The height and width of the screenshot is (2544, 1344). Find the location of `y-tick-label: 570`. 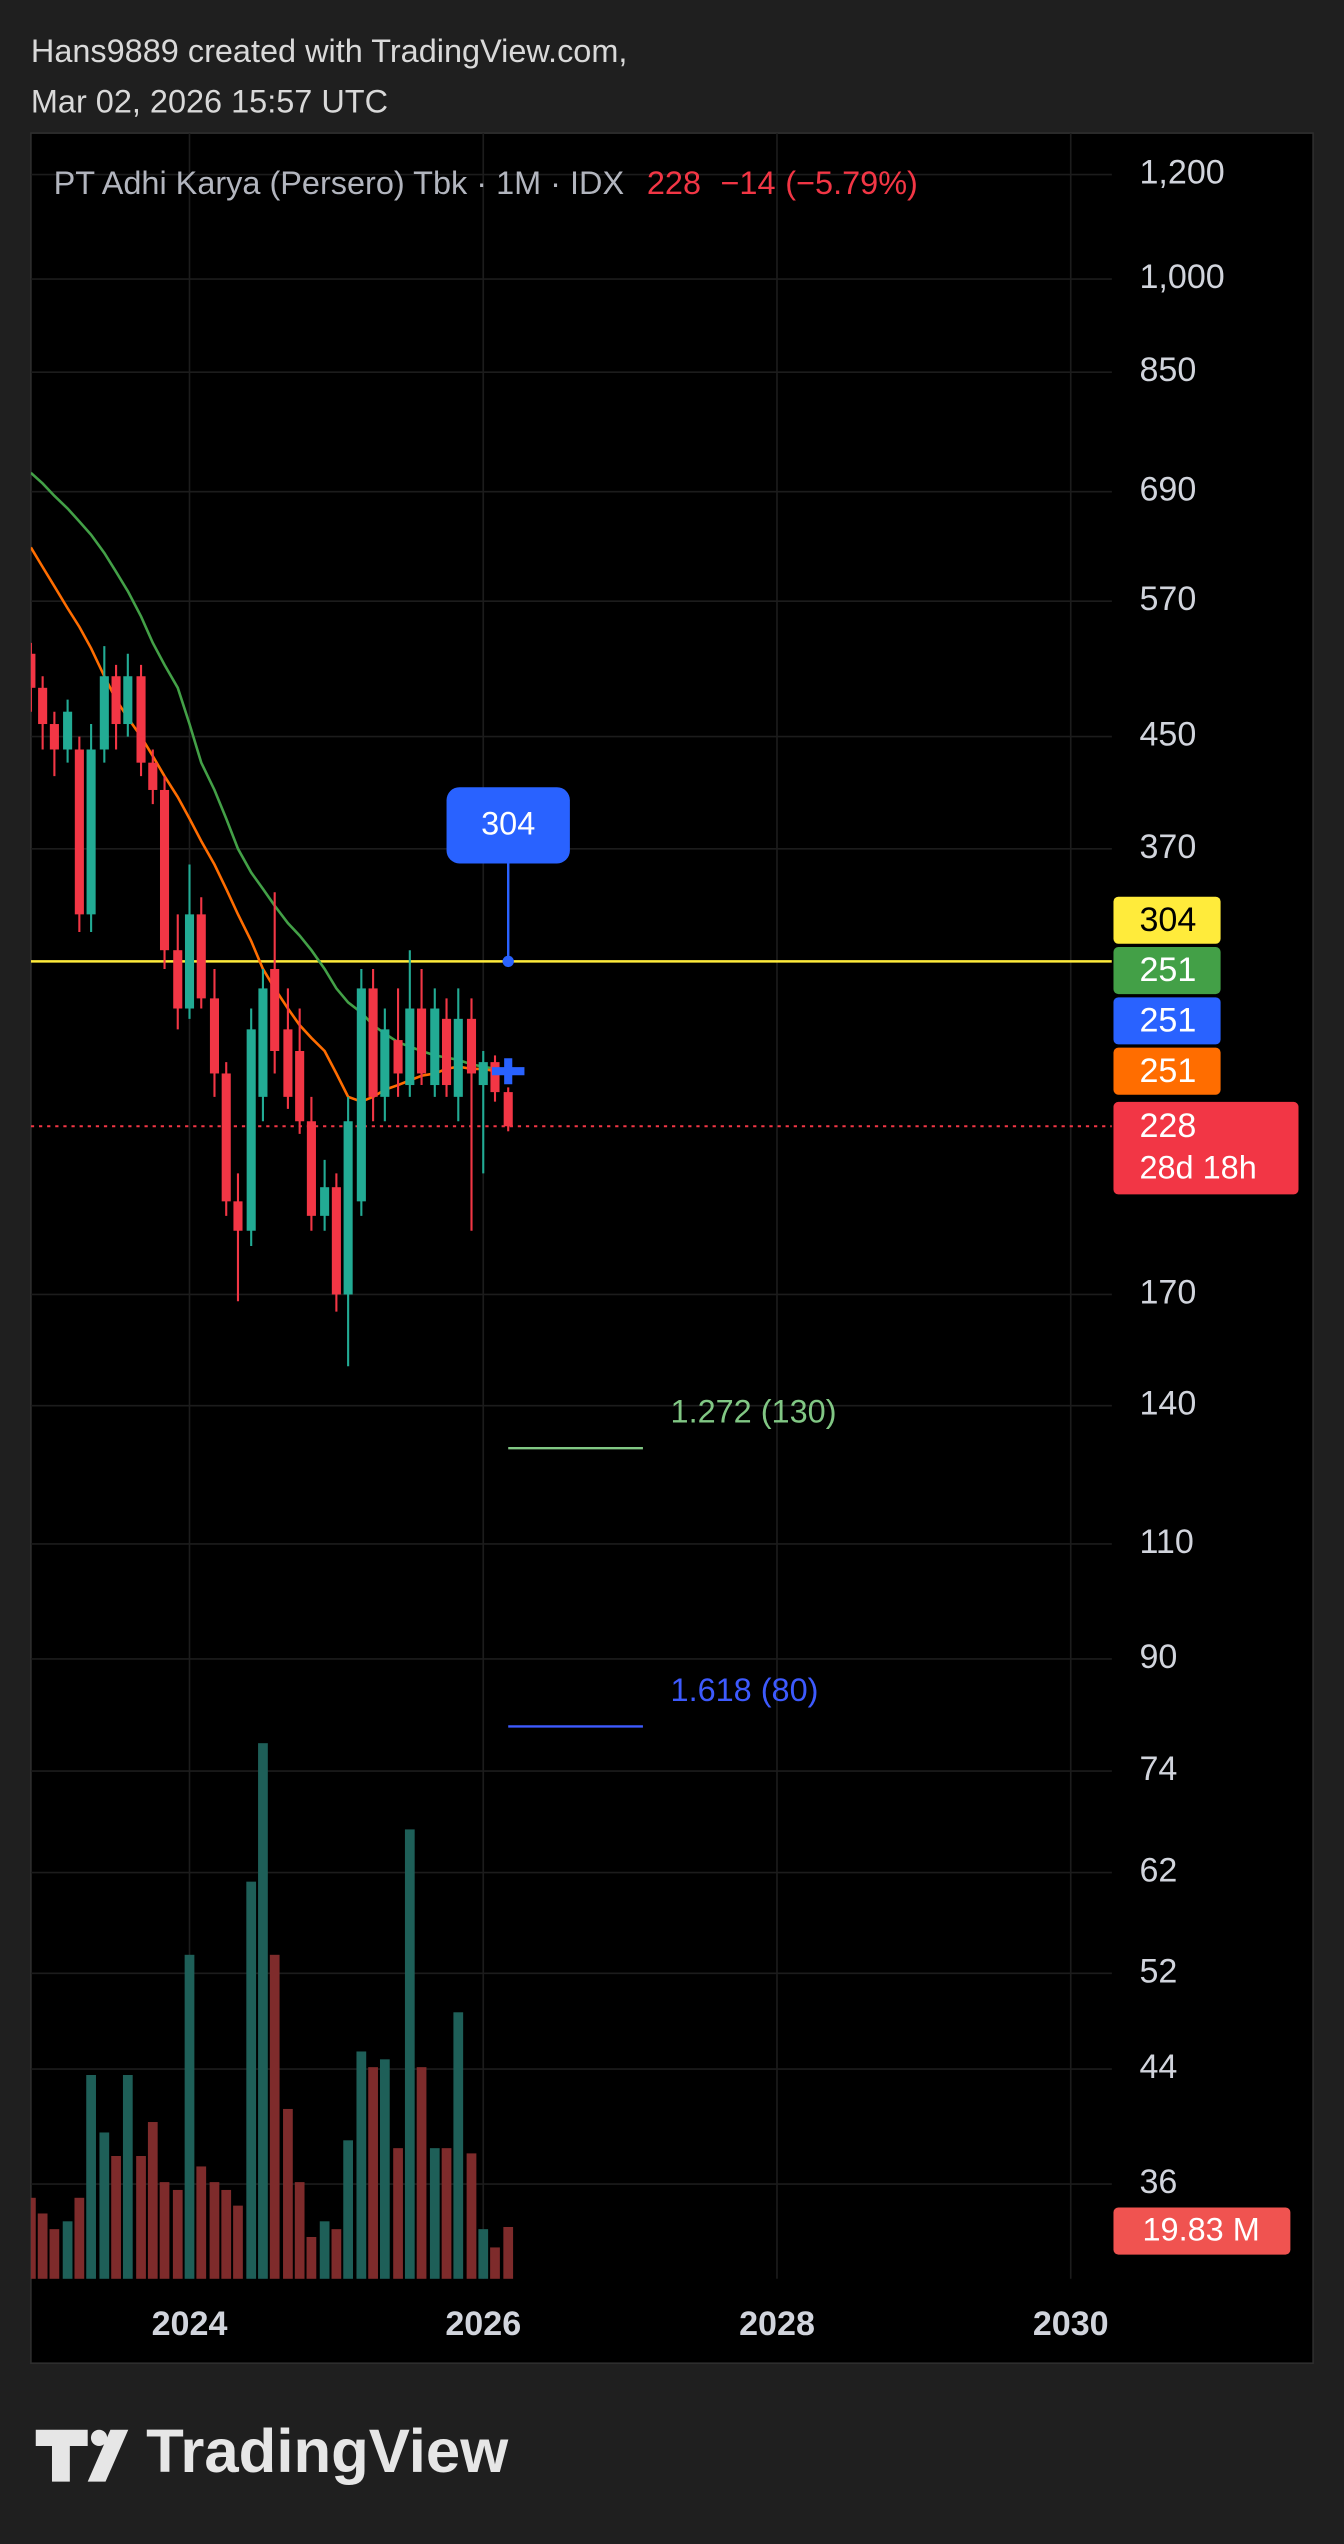

y-tick-label: 570 is located at coordinates (1167, 599).